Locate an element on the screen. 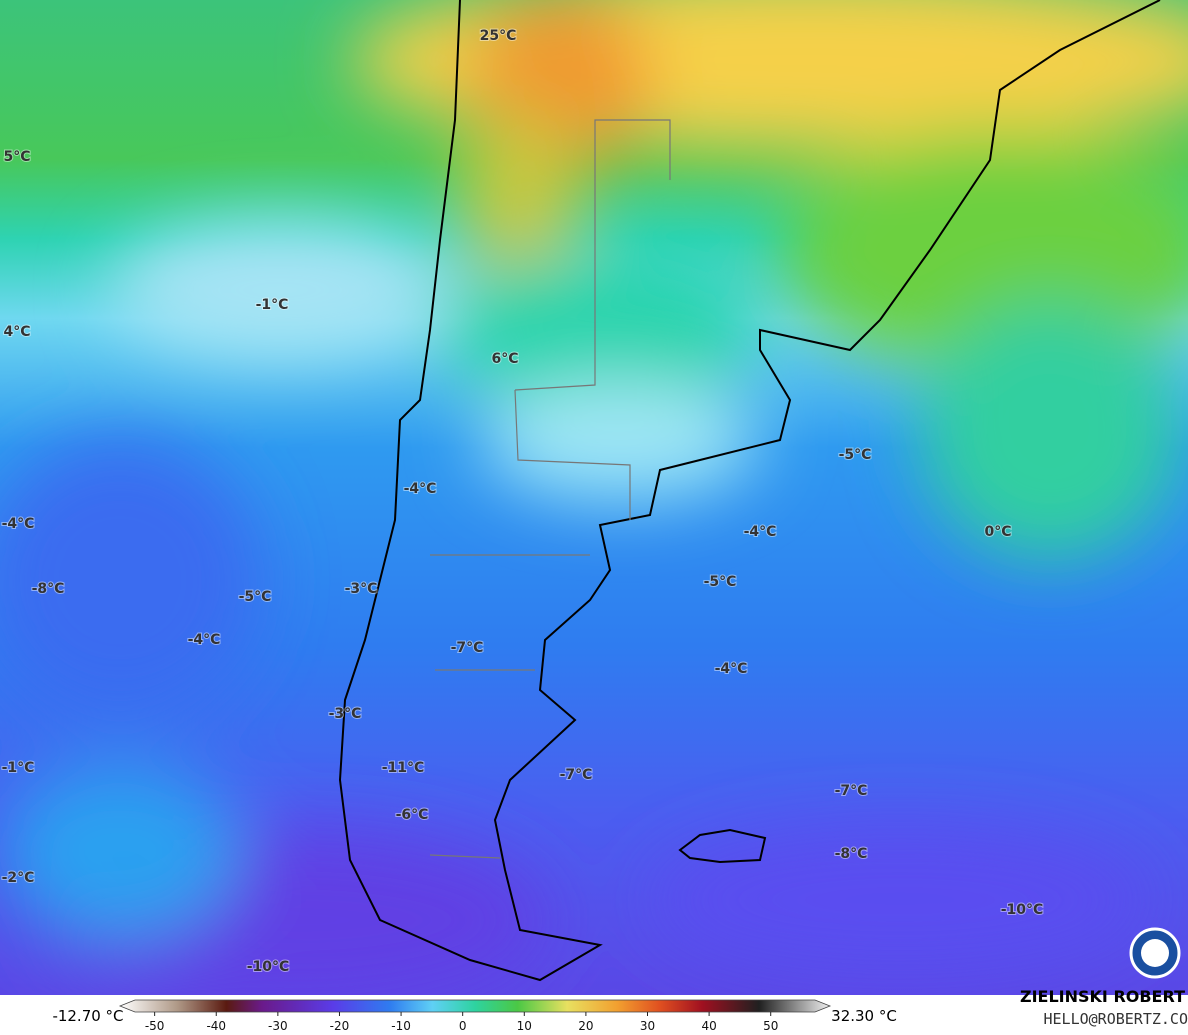  colorbar-tick-label: 30 is located at coordinates (647, 1026).